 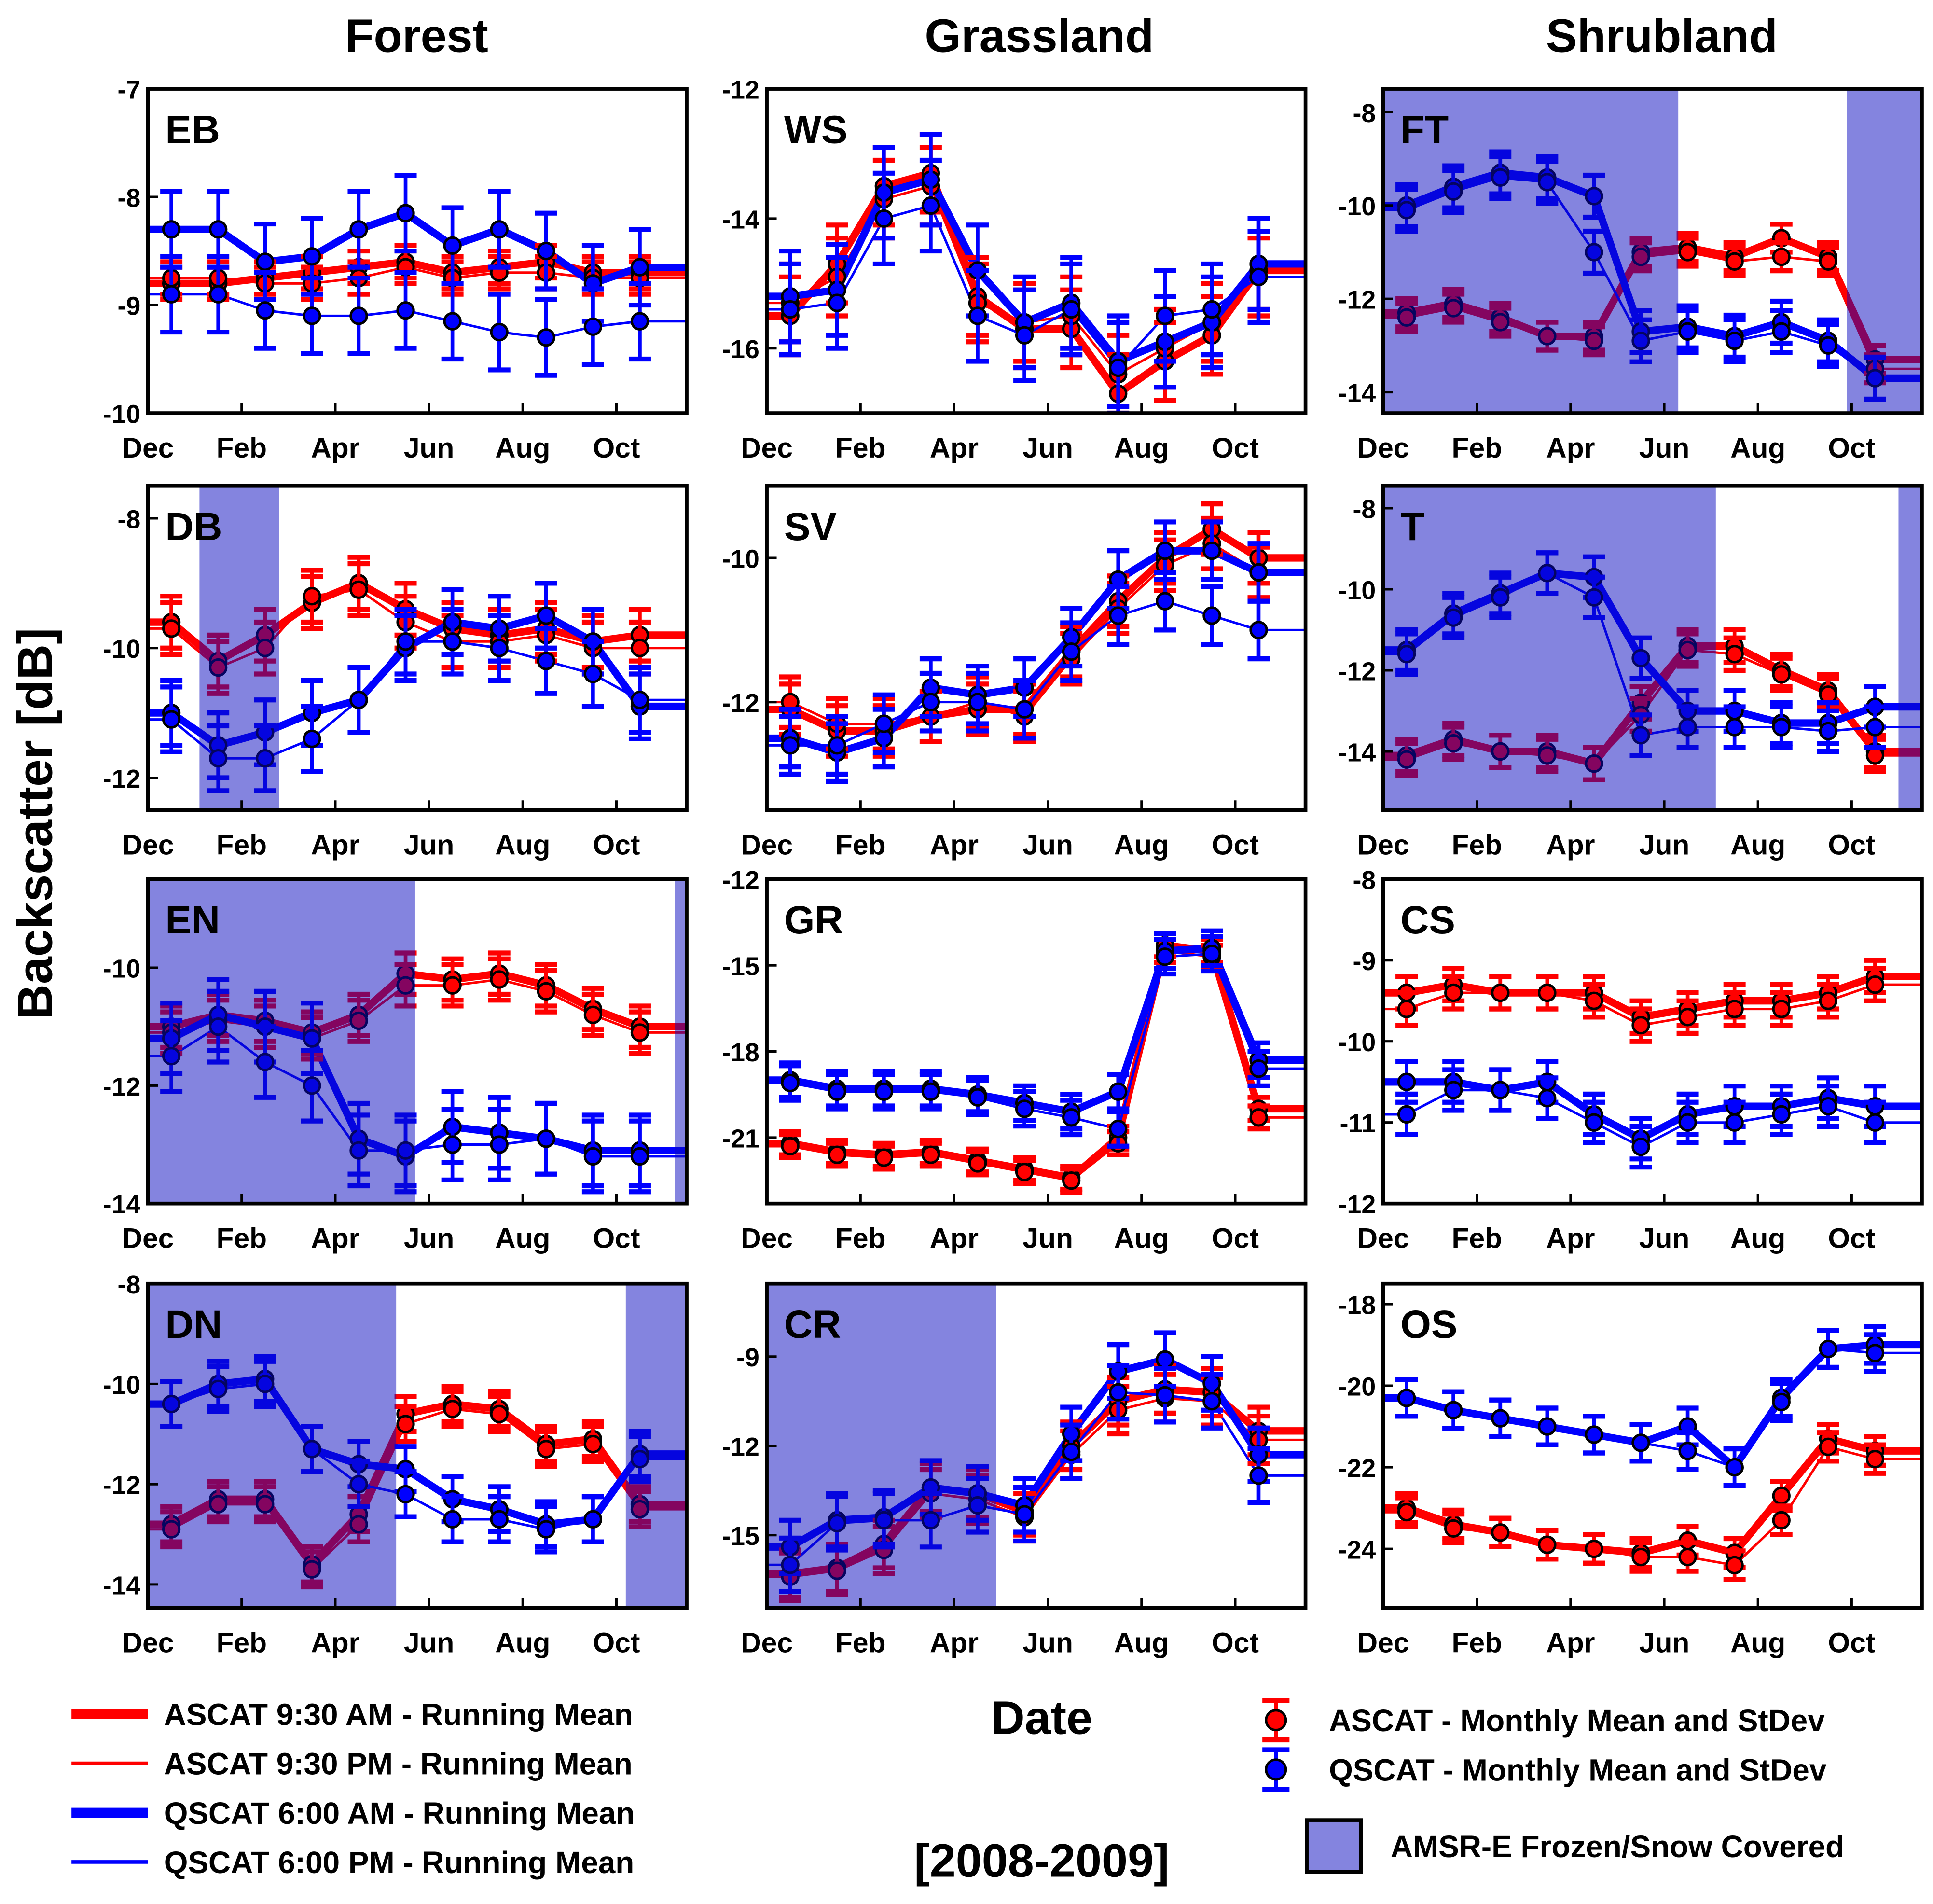 I want to click on legend-frozen-label: AMSR-E Frozen/Snow Covered, so click(x=1618, y=1846).